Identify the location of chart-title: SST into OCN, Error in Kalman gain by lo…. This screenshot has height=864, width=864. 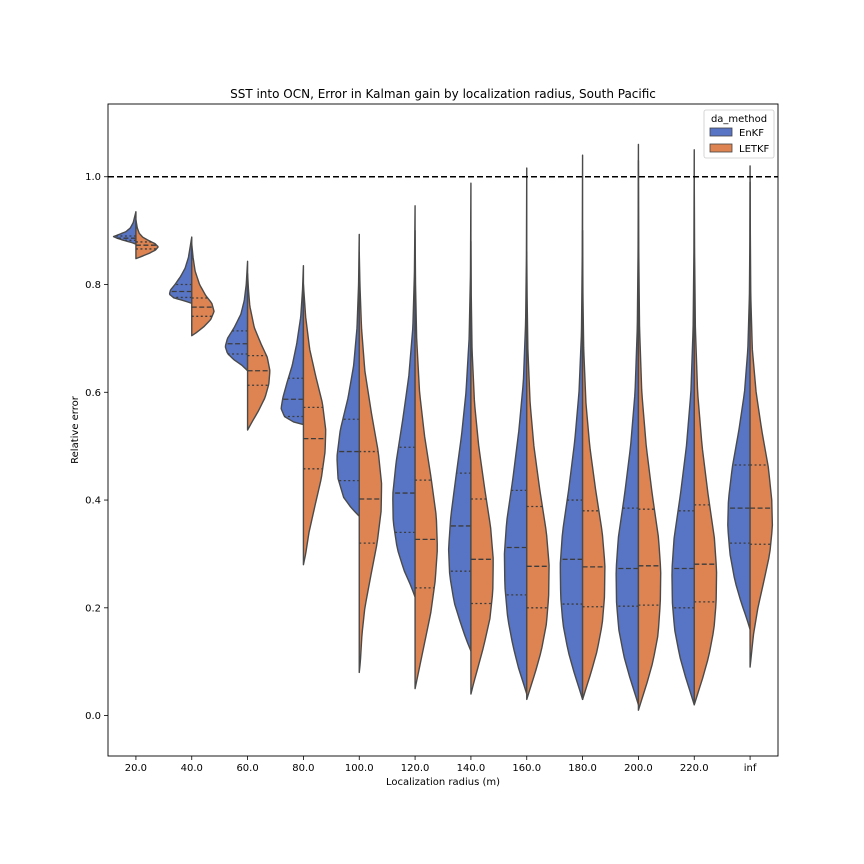
(443, 94).